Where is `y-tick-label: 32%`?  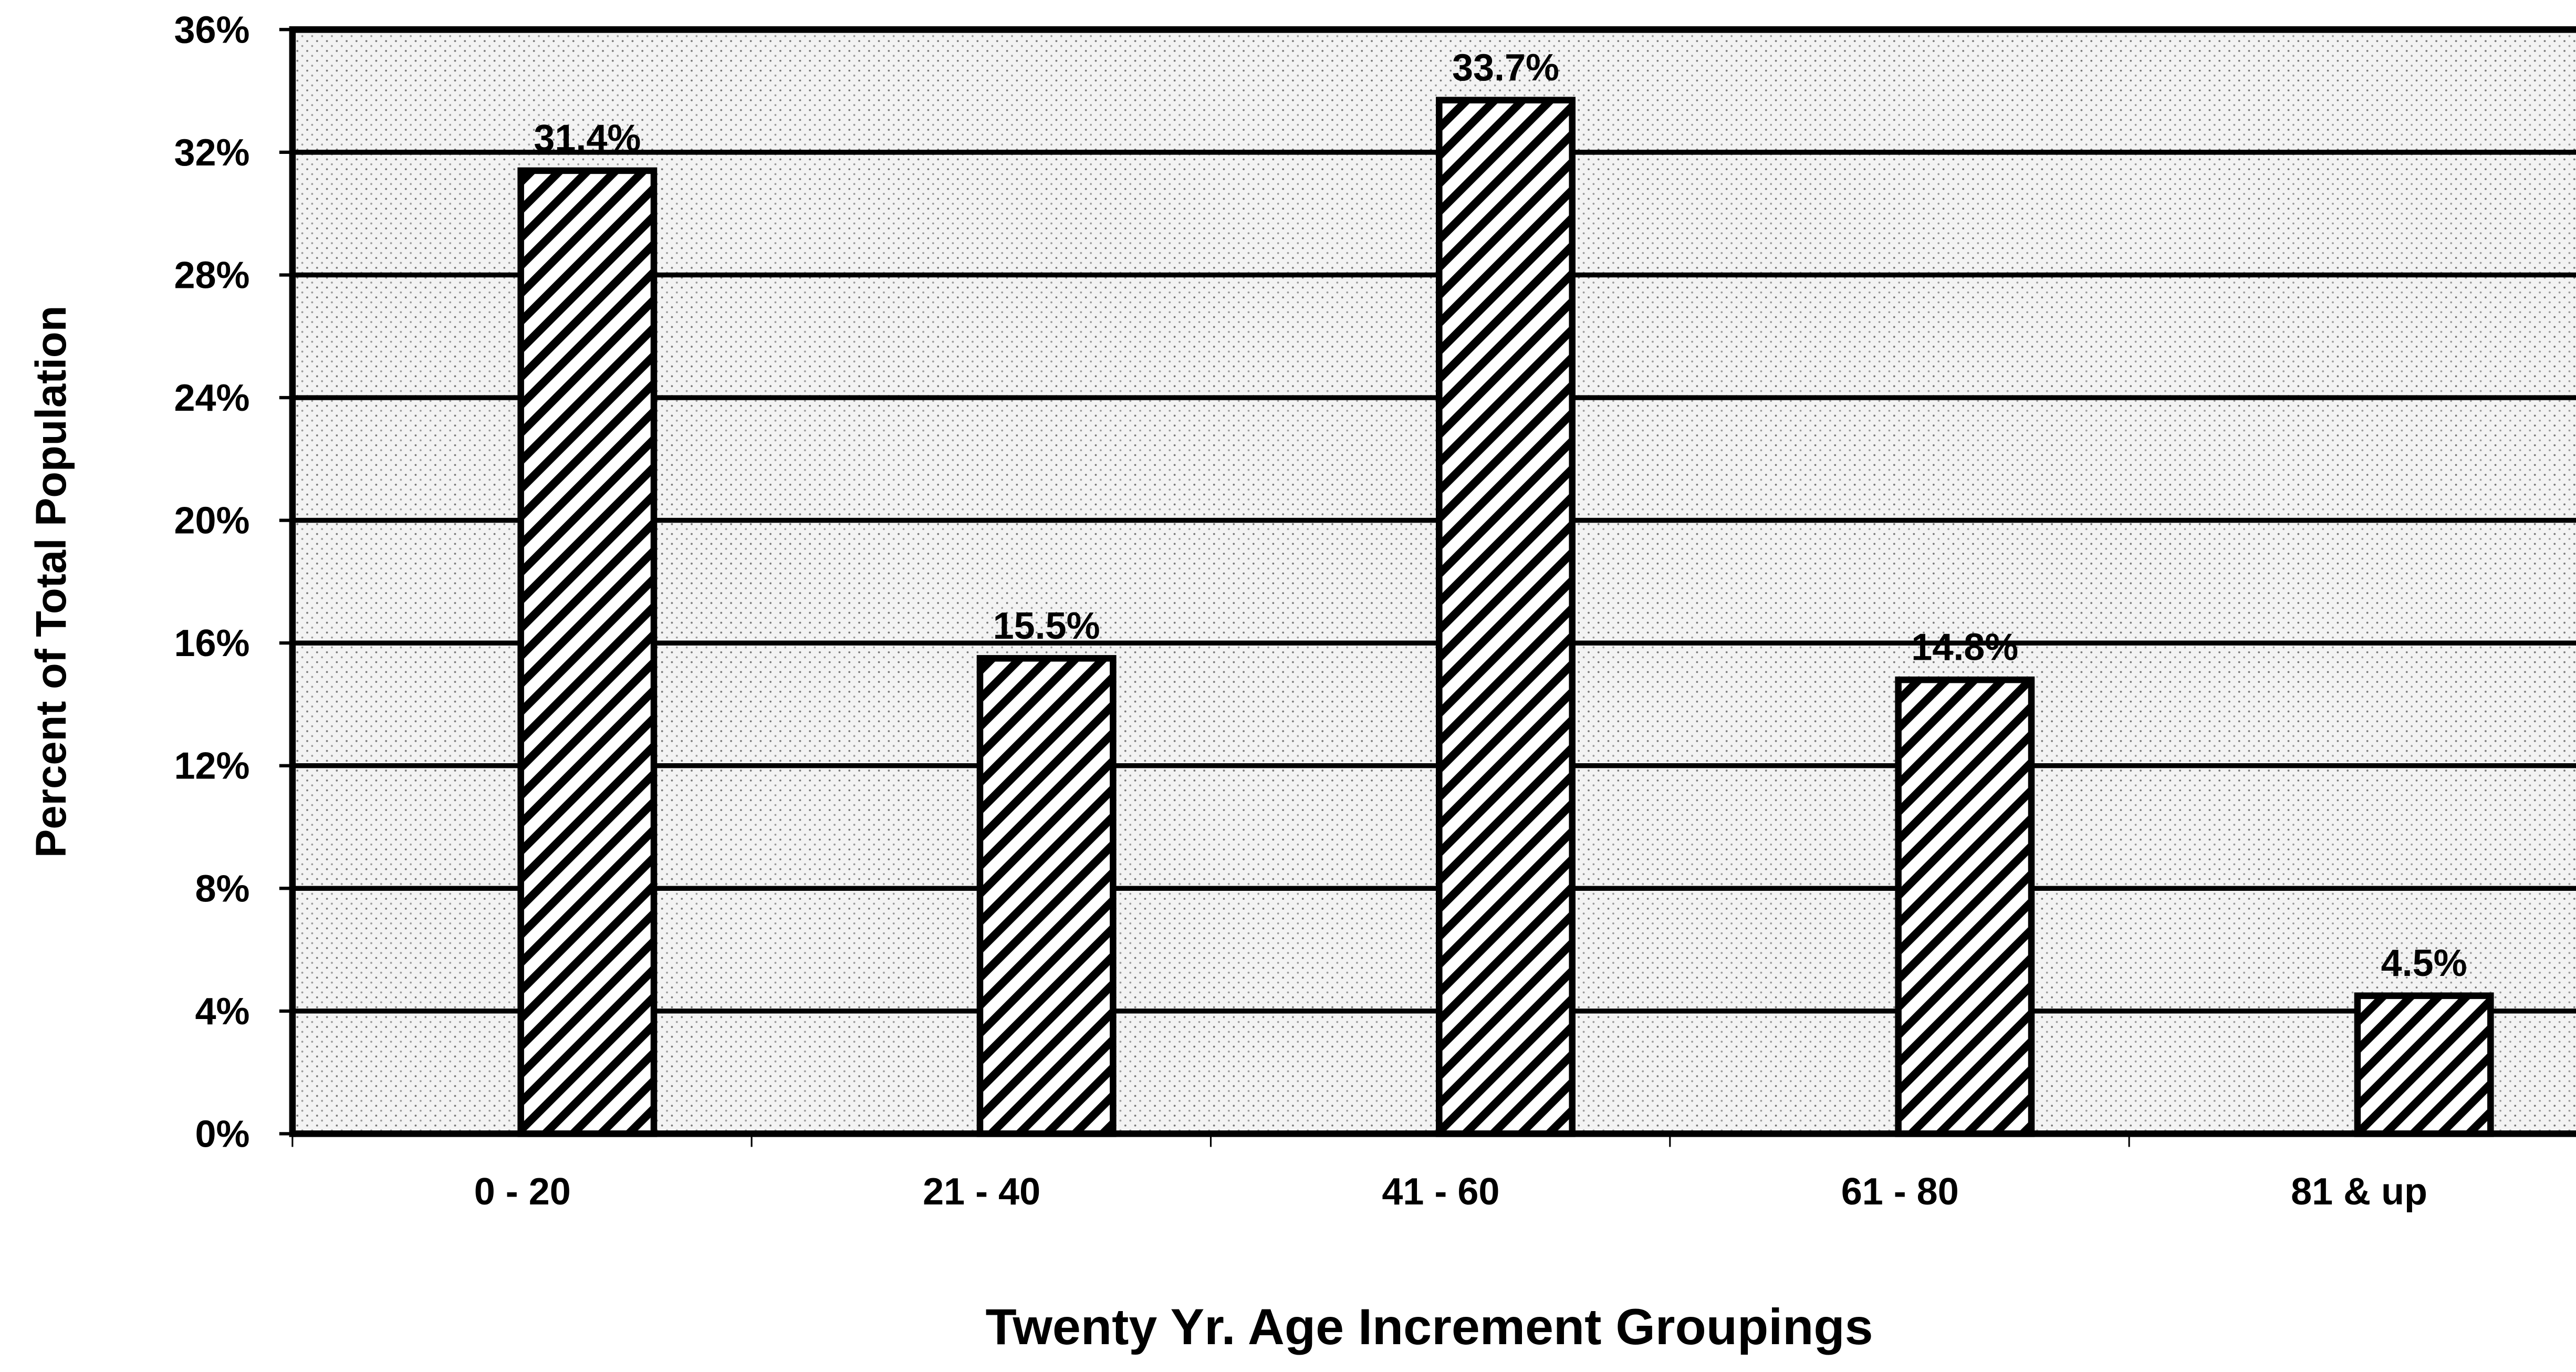
y-tick-label: 32% is located at coordinates (212, 153).